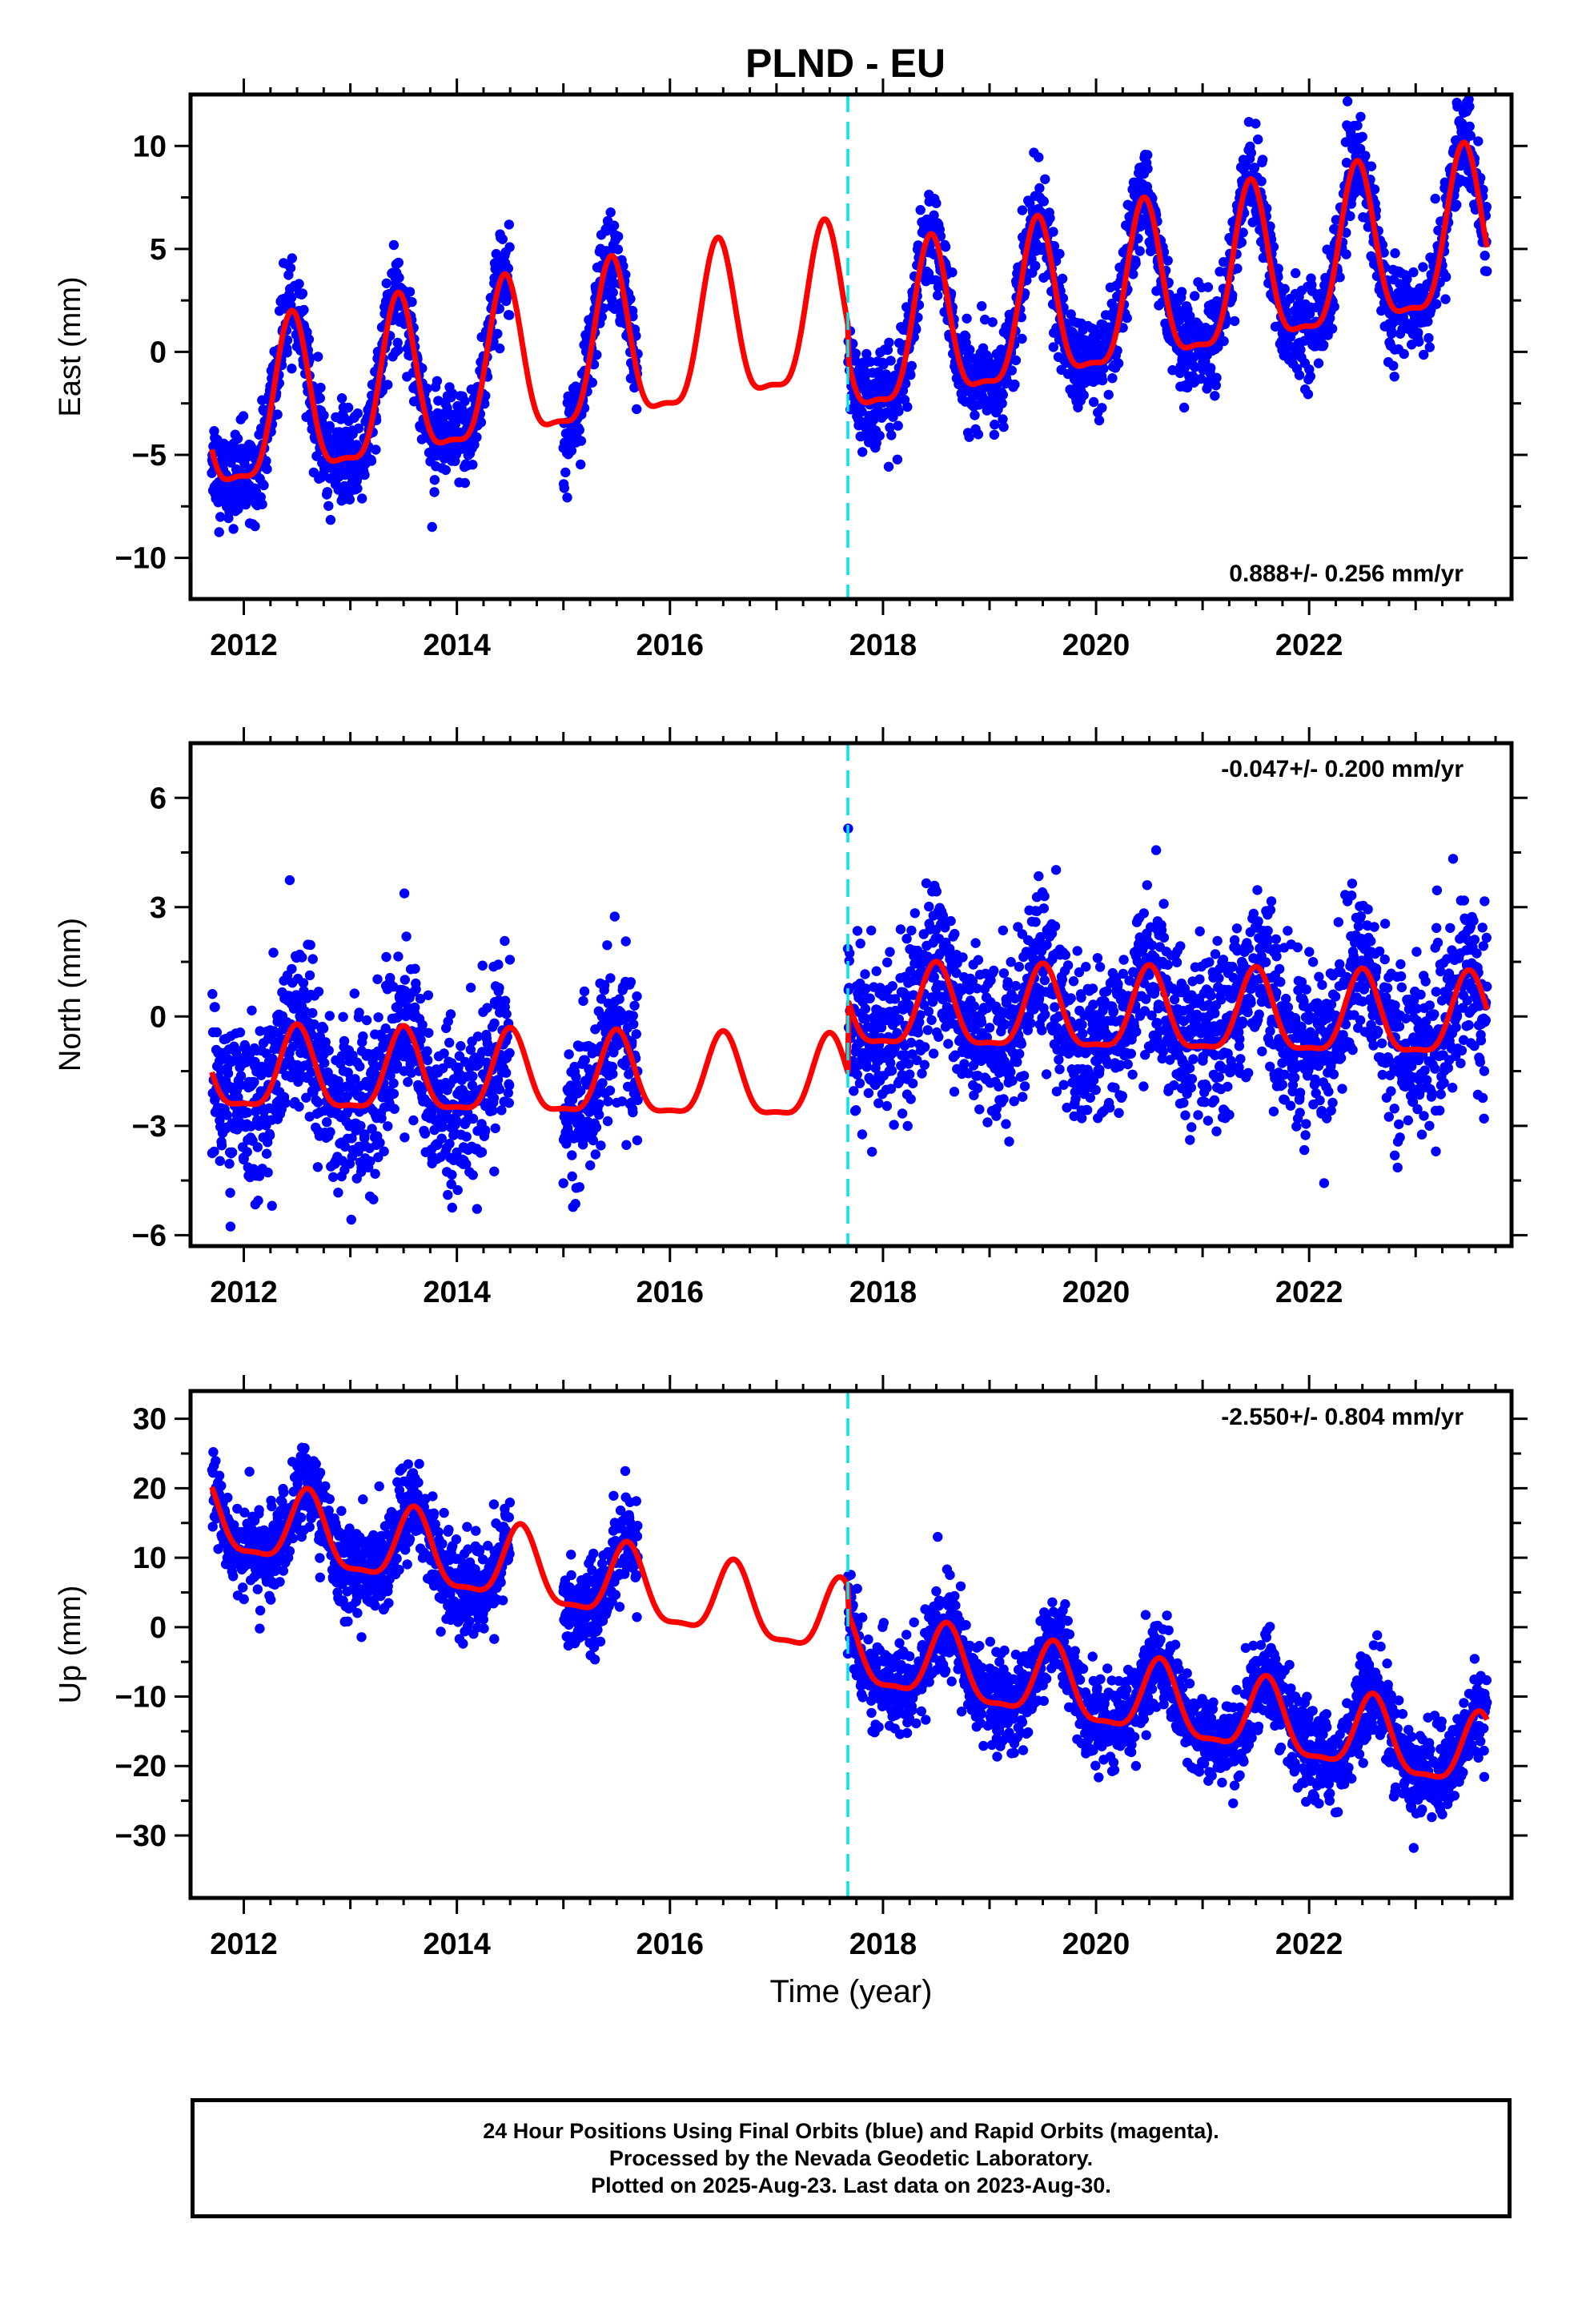 This screenshot has width=1582, height=2324. I want to click on x-tick-label-east-2014: 2014, so click(457, 645).